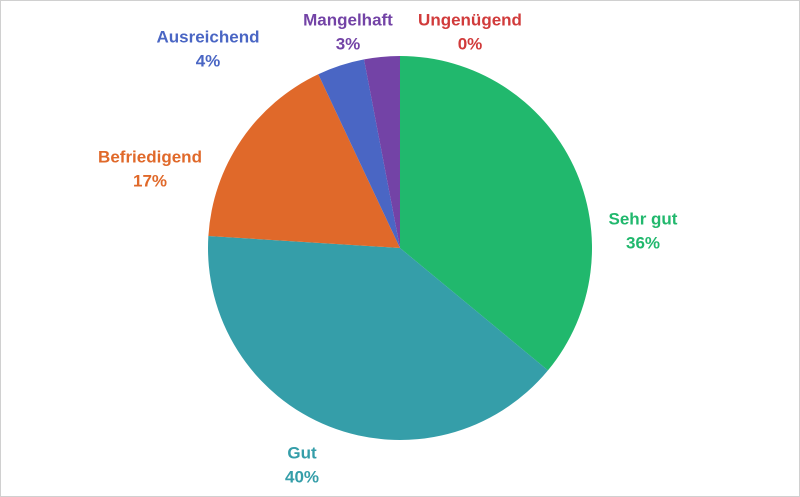  Describe the element at coordinates (643, 242) in the screenshot. I see `slice-value: 36%` at that location.